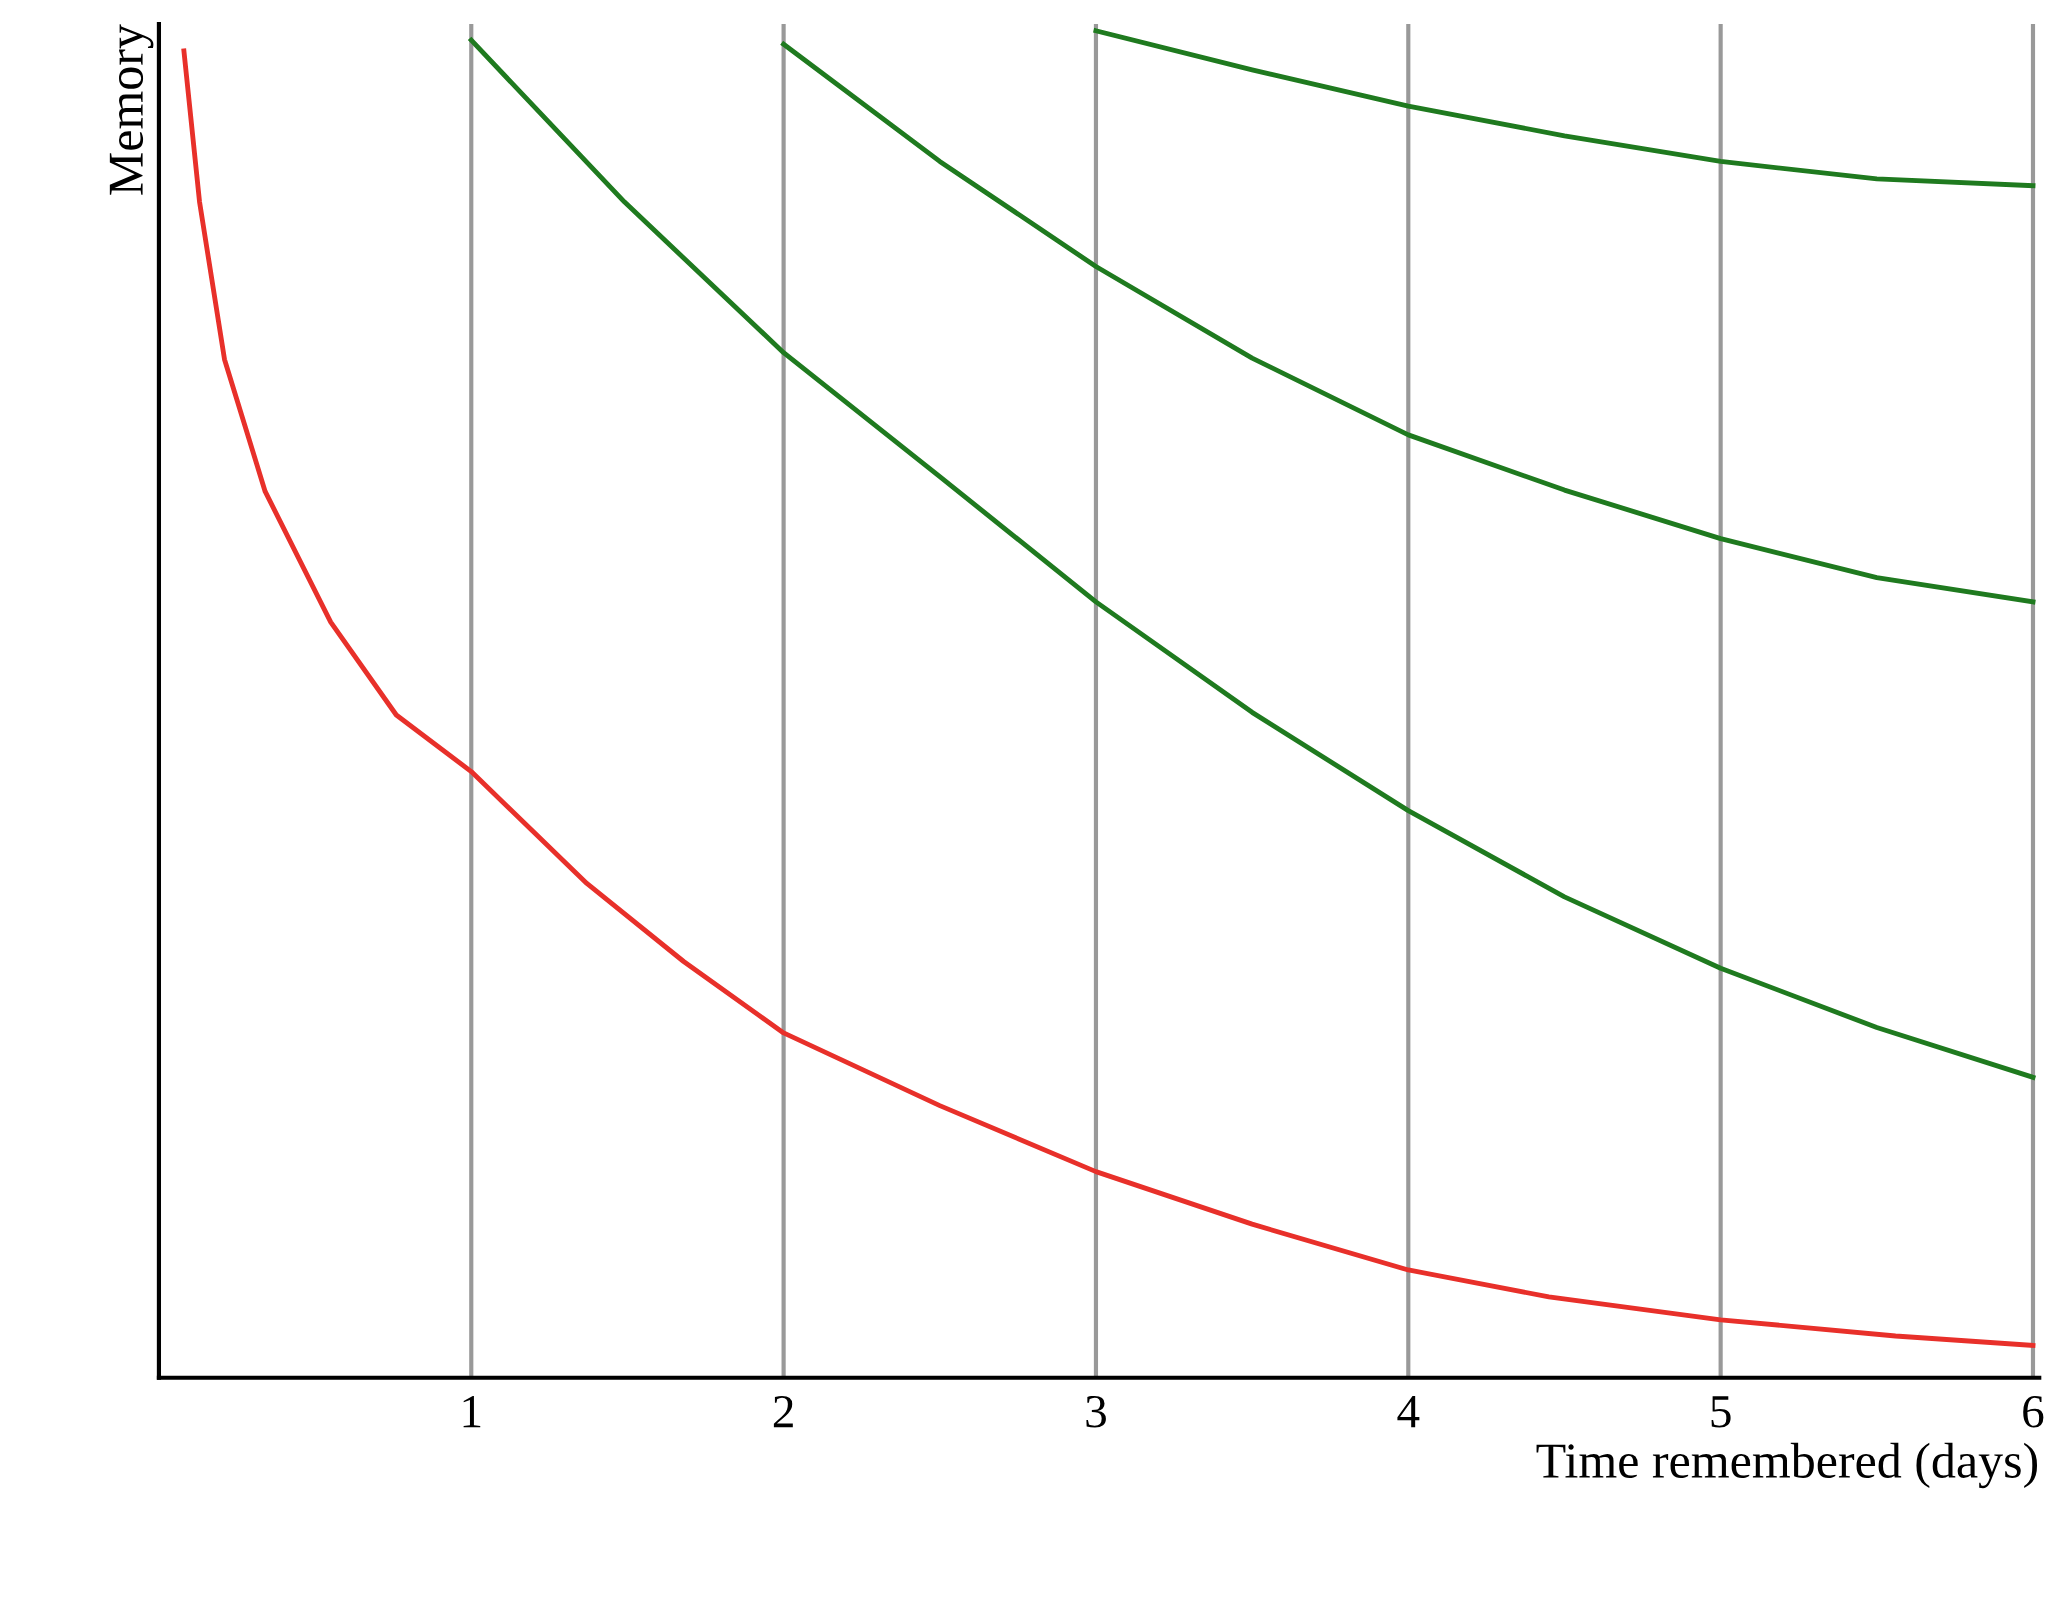 This screenshot has height=1602, width=2064. What do you see at coordinates (2033, 1411) in the screenshot?
I see `x-tick-label: 6` at bounding box center [2033, 1411].